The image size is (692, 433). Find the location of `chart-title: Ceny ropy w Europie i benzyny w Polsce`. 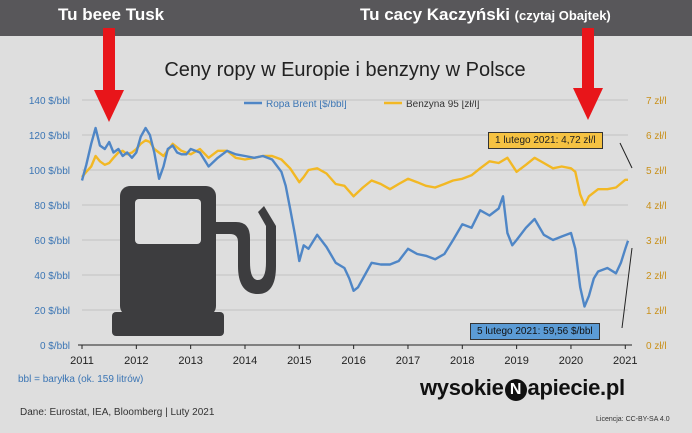

chart-title: Ceny ropy w Europie i benzyny w Polsce is located at coordinates (344, 70).